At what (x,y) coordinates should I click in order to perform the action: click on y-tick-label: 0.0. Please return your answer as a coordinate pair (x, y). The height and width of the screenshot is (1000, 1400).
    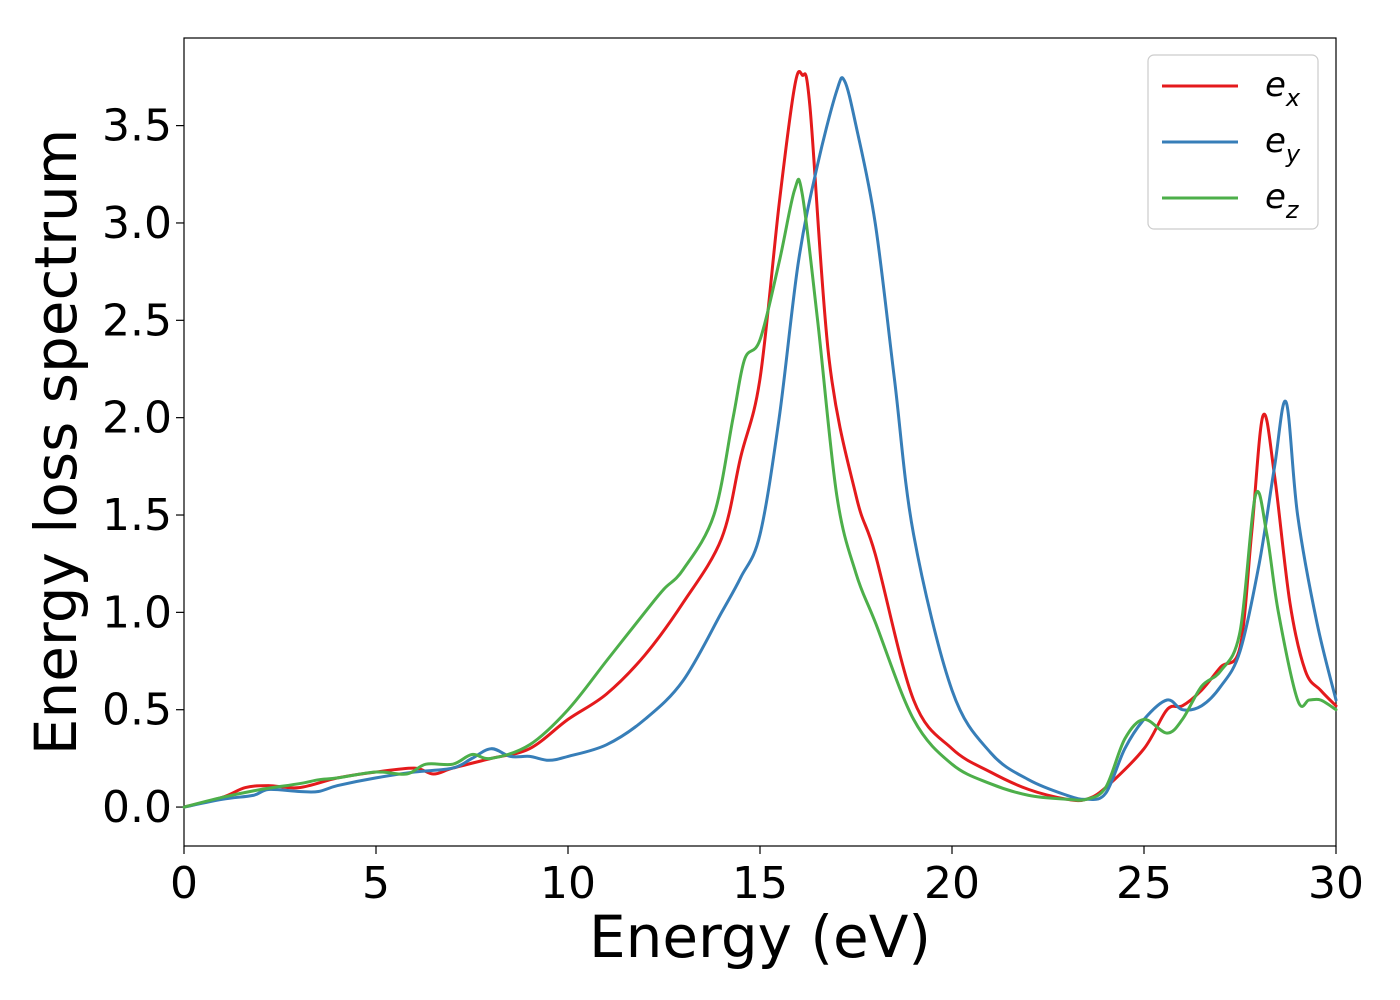
    Looking at the image, I should click on (137, 807).